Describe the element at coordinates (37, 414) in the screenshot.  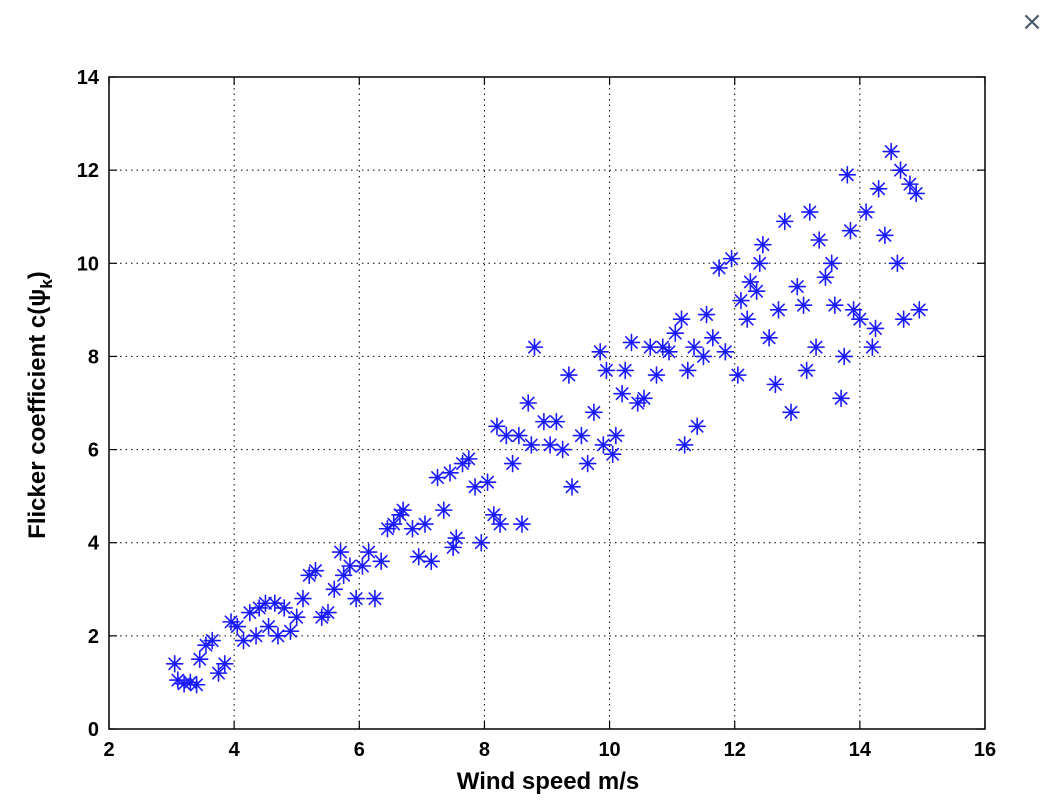
I see `y-axis-label-main: Flicker coefficient c(ψ` at that location.